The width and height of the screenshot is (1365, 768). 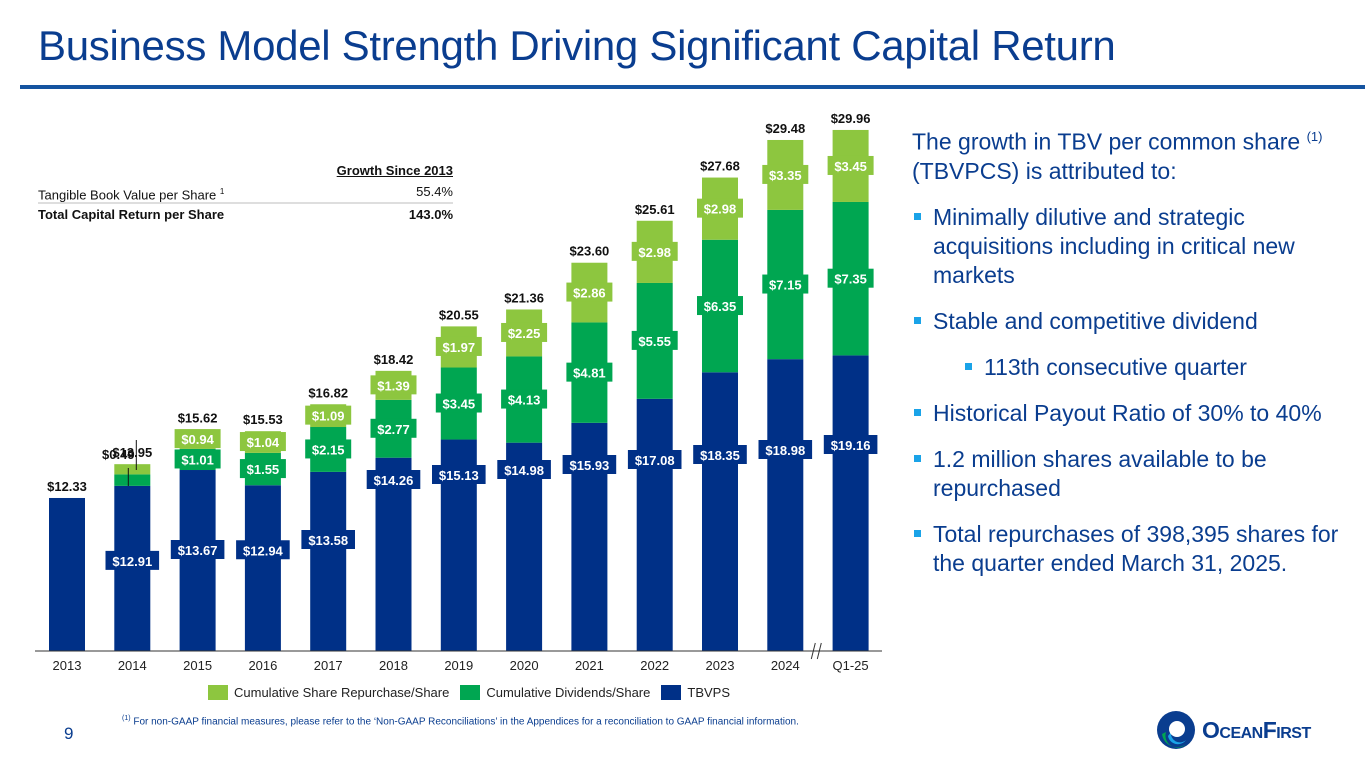 I want to click on page-number: 9, so click(x=69, y=733).